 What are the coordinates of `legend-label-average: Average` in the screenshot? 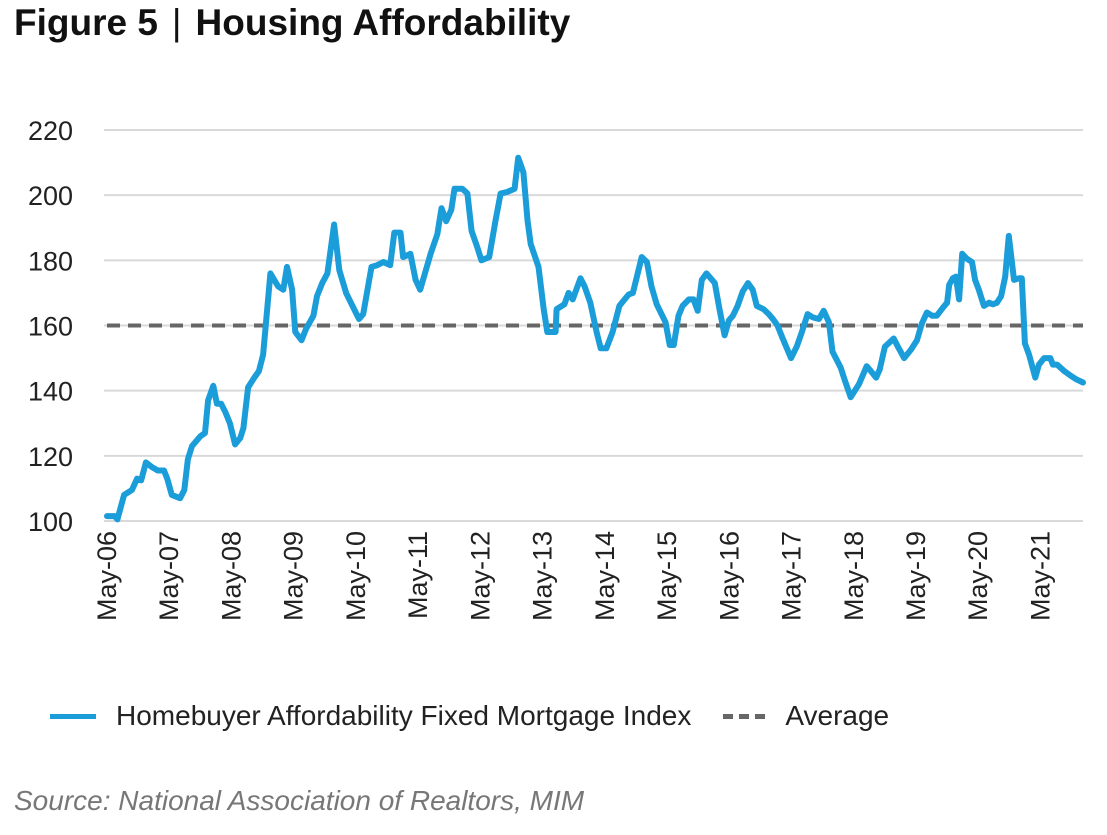 It's located at (837, 715).